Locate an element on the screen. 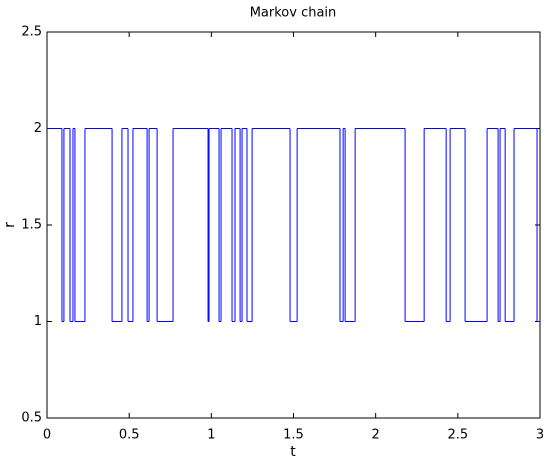 The image size is (550, 462). x-axis-label: t is located at coordinates (293, 452).